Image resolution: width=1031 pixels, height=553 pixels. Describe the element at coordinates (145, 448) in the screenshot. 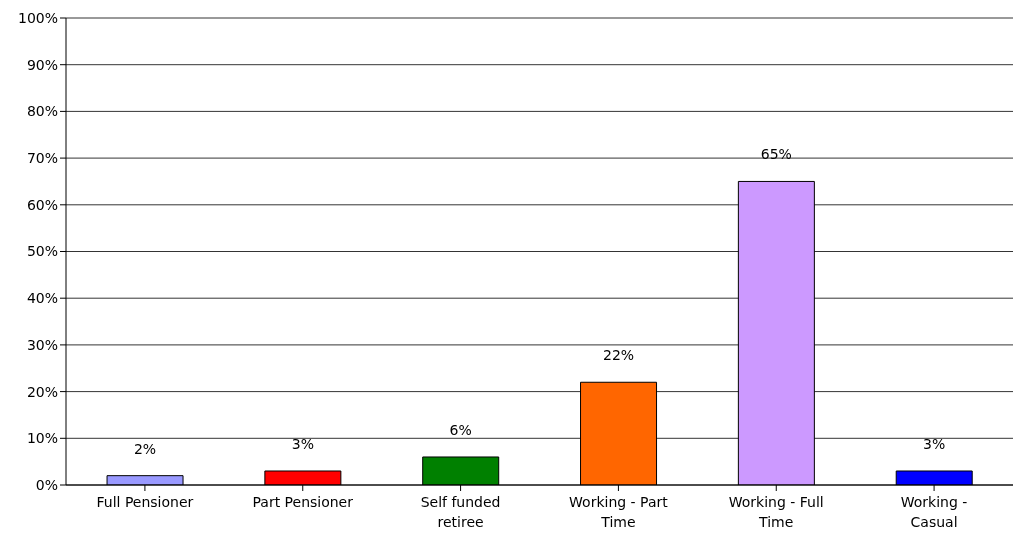

I see `data-label: 2%` at that location.